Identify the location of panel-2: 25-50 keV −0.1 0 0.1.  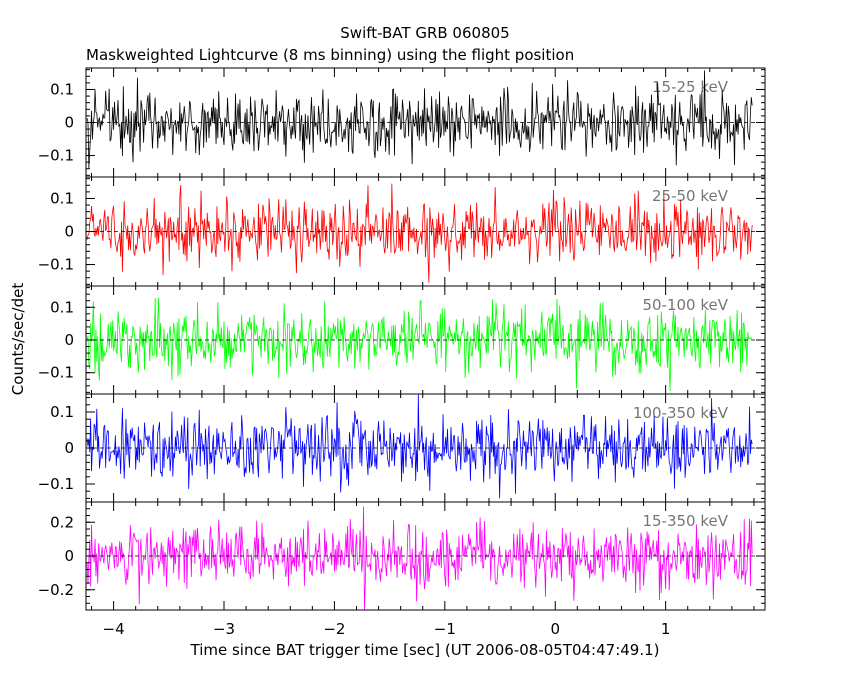
(402, 231).